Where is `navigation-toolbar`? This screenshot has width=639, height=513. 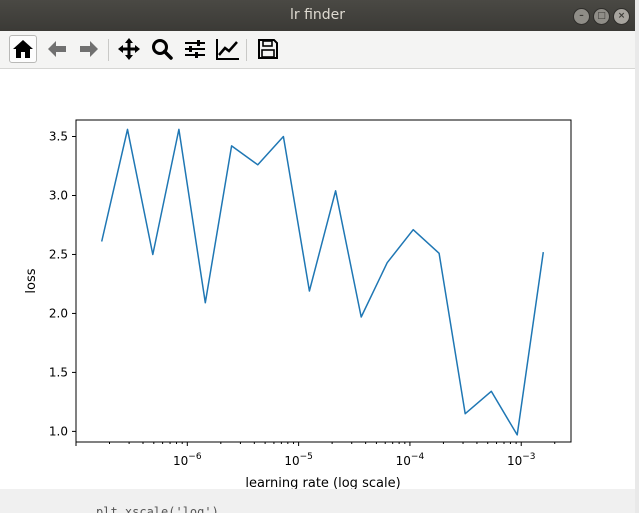 navigation-toolbar is located at coordinates (317, 50).